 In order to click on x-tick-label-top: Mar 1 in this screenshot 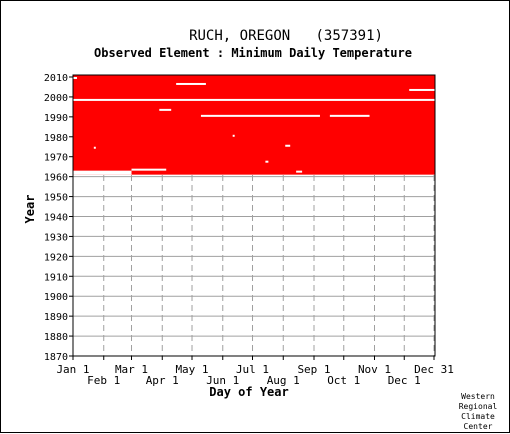, I will do `click(131, 369)`.